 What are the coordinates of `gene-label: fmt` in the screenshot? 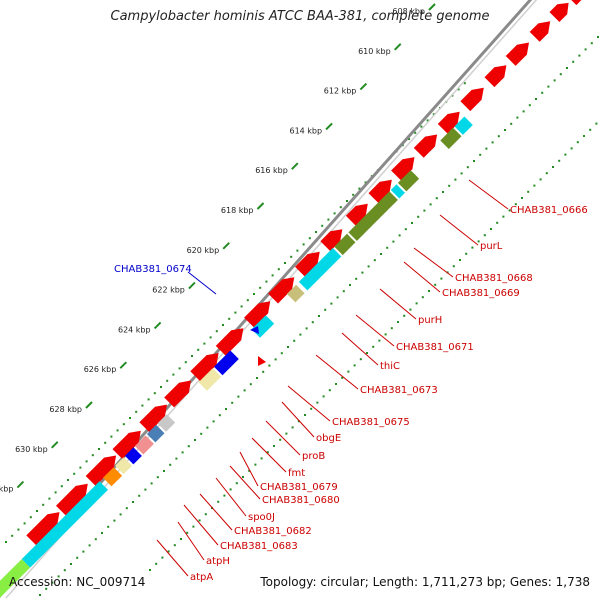 It's located at (296, 473).